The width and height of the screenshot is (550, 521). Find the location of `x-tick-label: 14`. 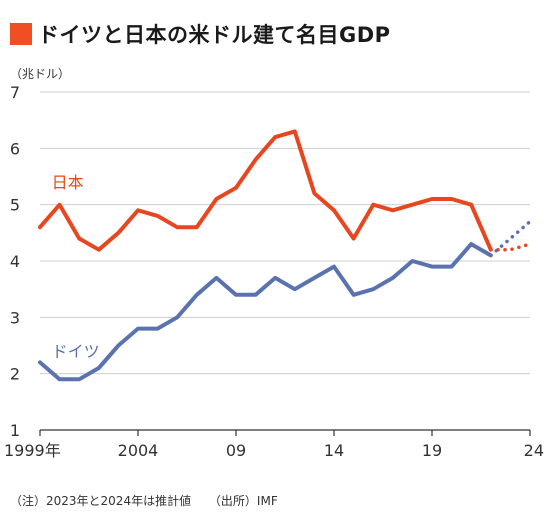

x-tick-label: 14 is located at coordinates (334, 450).